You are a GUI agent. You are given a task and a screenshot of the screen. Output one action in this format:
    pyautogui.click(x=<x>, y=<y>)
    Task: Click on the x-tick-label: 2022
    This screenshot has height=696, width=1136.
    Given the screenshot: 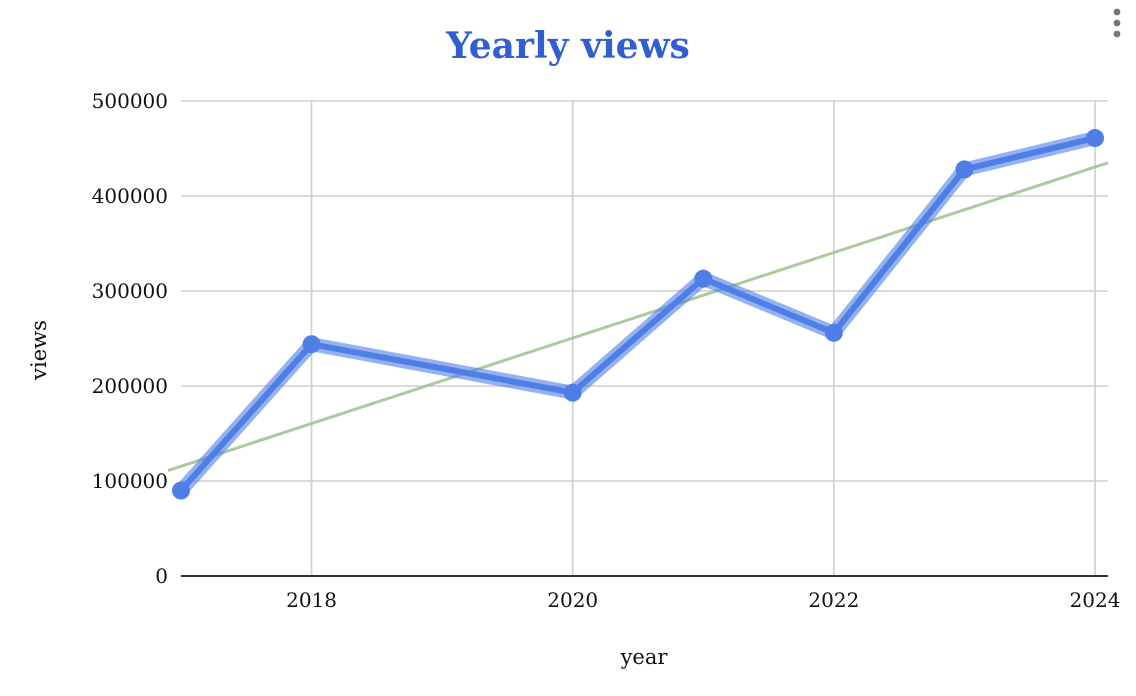 What is the action you would take?
    pyautogui.click(x=833, y=600)
    